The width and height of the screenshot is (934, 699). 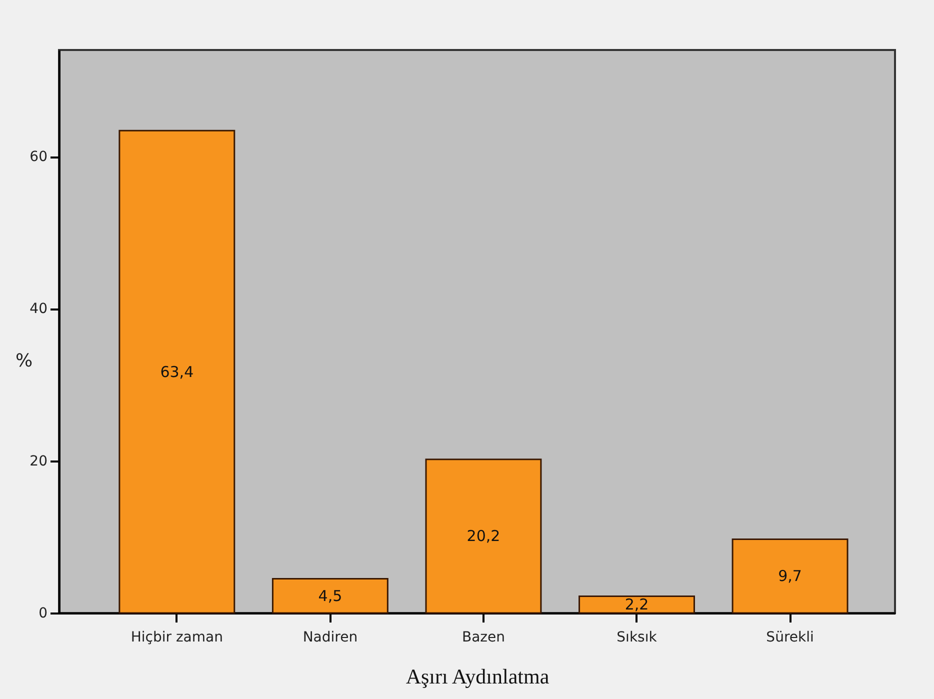 I want to click on x-tick-label: Nadiren, so click(x=330, y=638).